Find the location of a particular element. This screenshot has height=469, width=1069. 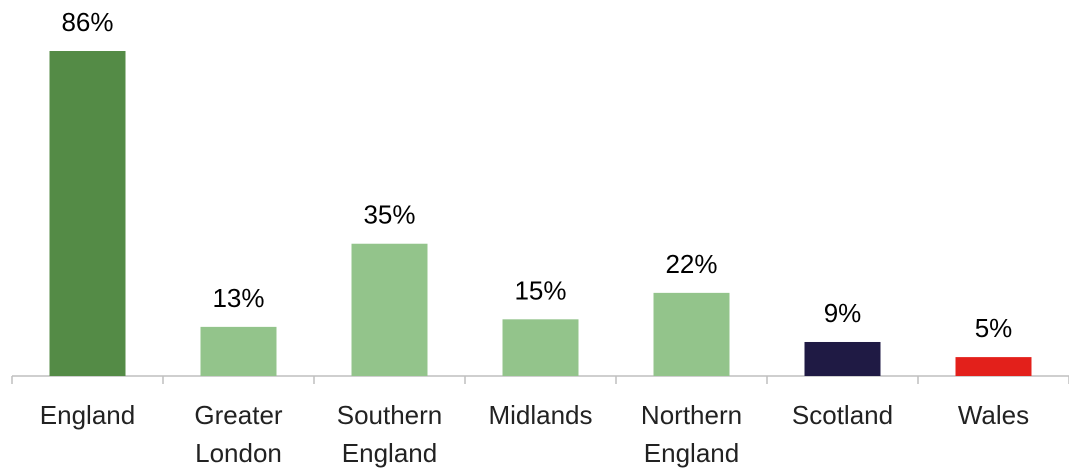

value-label: 9% is located at coordinates (843, 313).